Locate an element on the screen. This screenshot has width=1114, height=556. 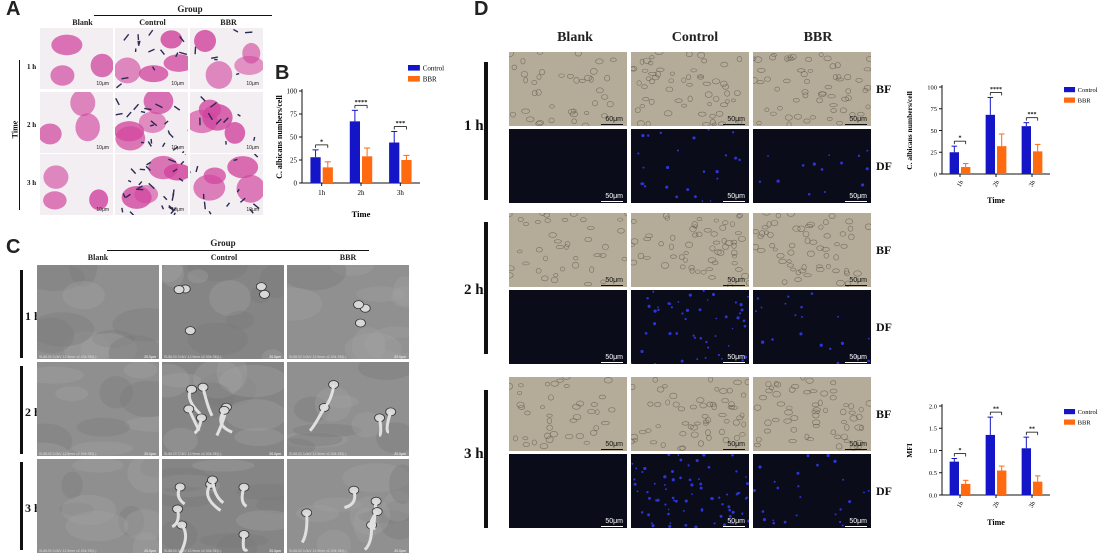
panel-c-tile-r3-c2: SU8100 3.0kV 12.9mm x2.00k SE(L) 20.0μm is located at coordinates (223, 506).